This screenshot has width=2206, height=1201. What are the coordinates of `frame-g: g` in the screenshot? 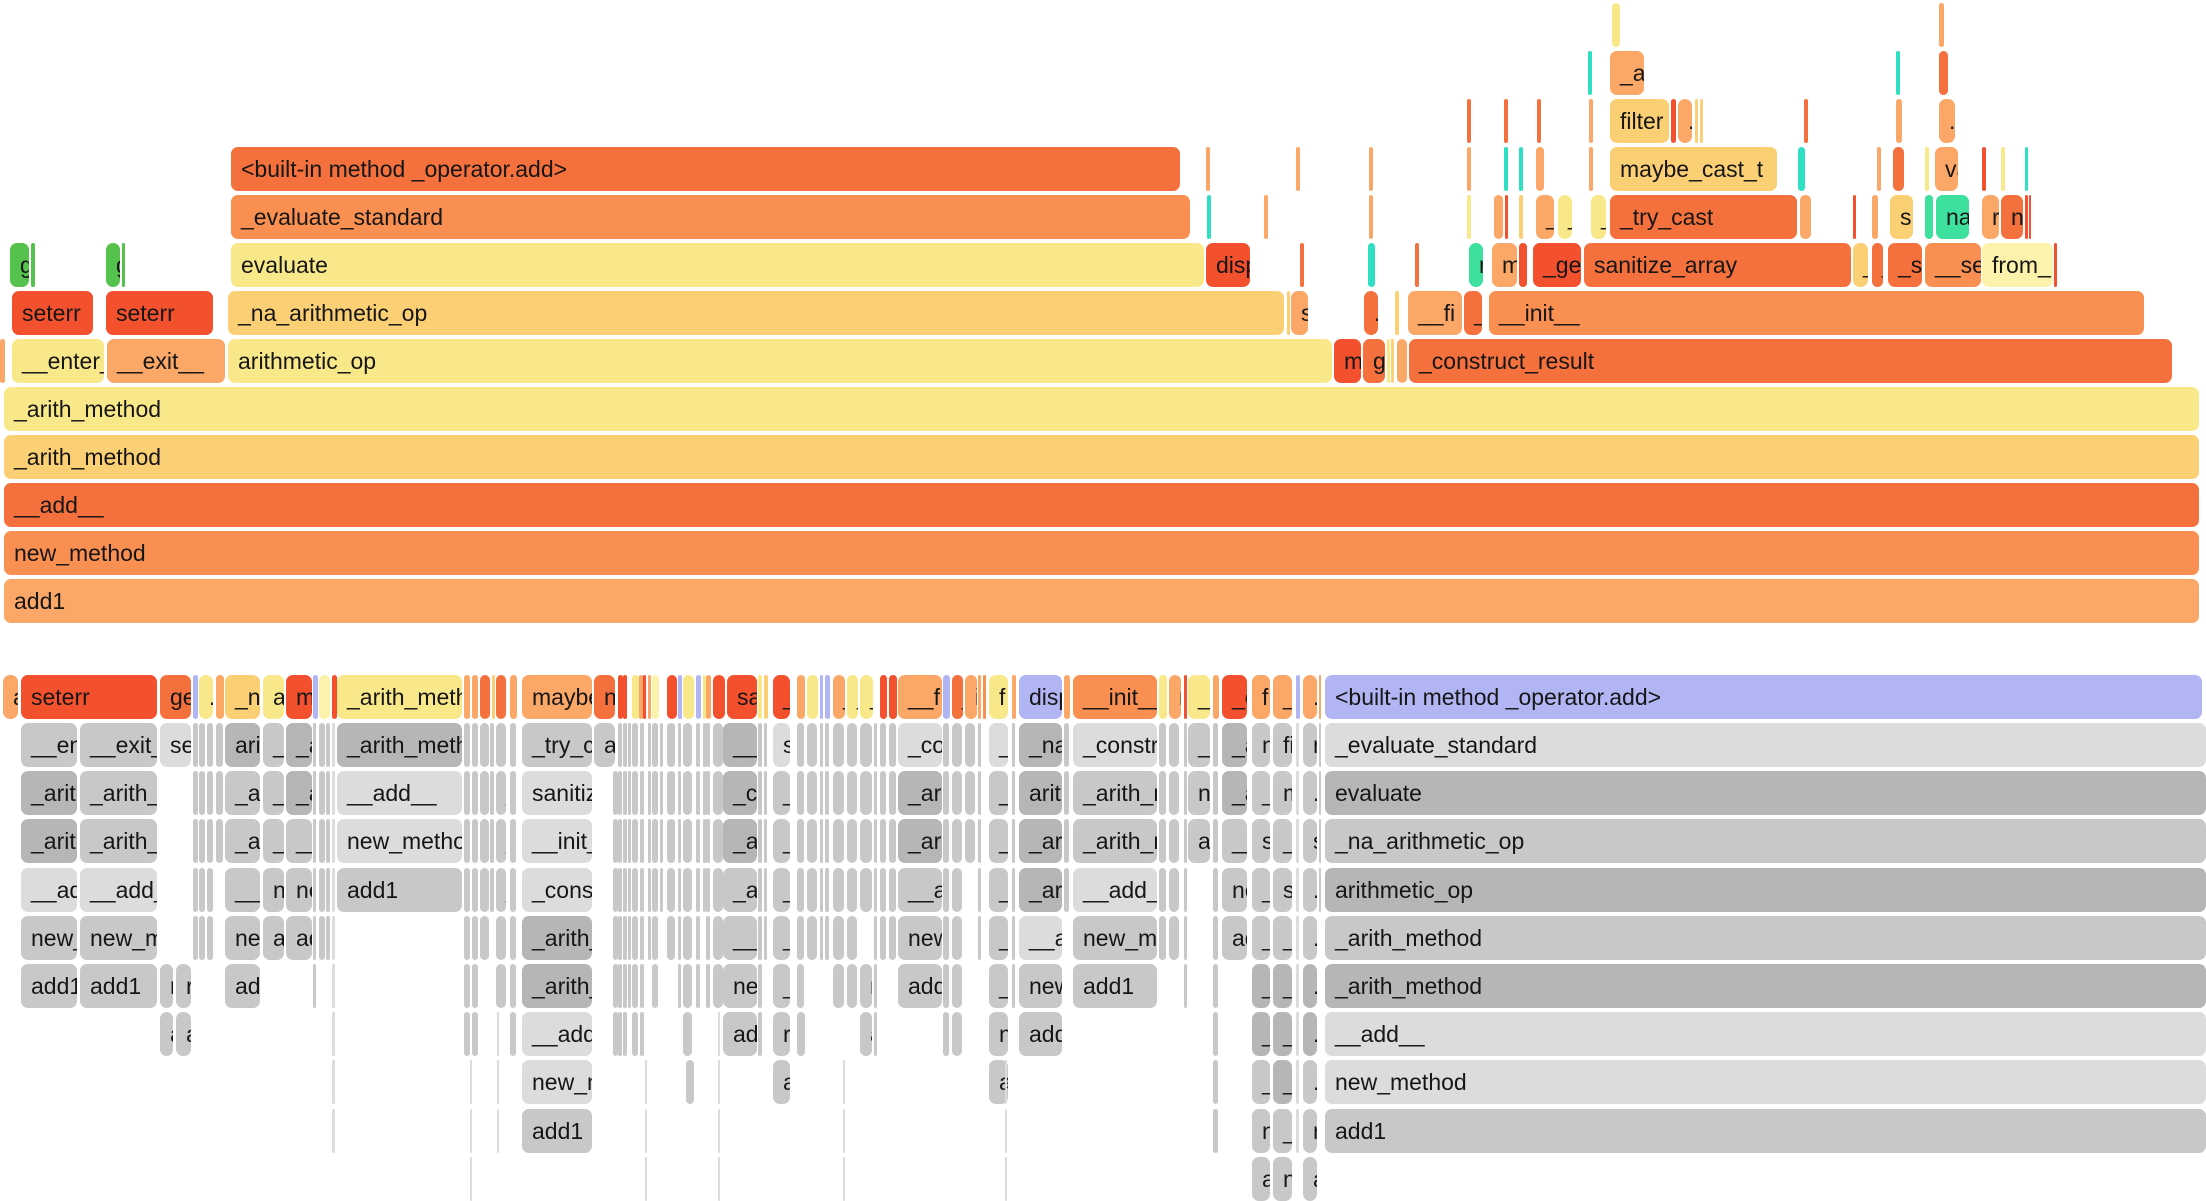 It's located at (113, 265).